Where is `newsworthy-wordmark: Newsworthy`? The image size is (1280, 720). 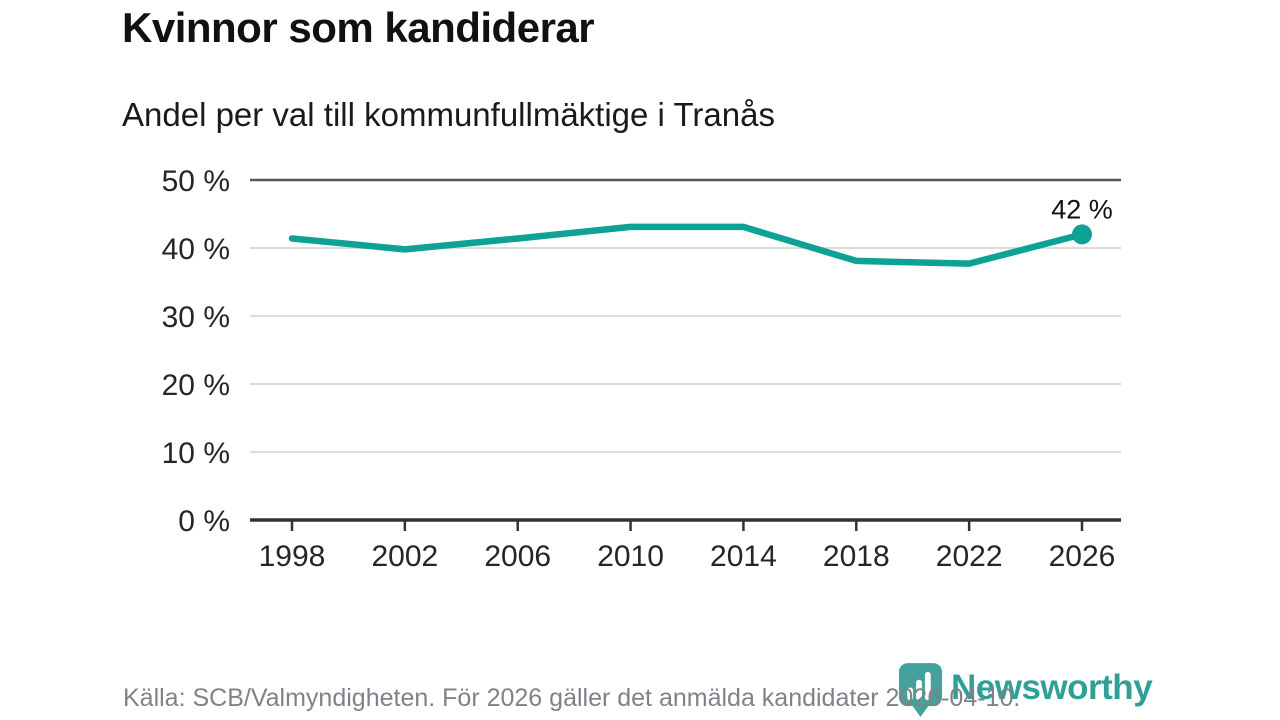 newsworthy-wordmark: Newsworthy is located at coordinates (1052, 687).